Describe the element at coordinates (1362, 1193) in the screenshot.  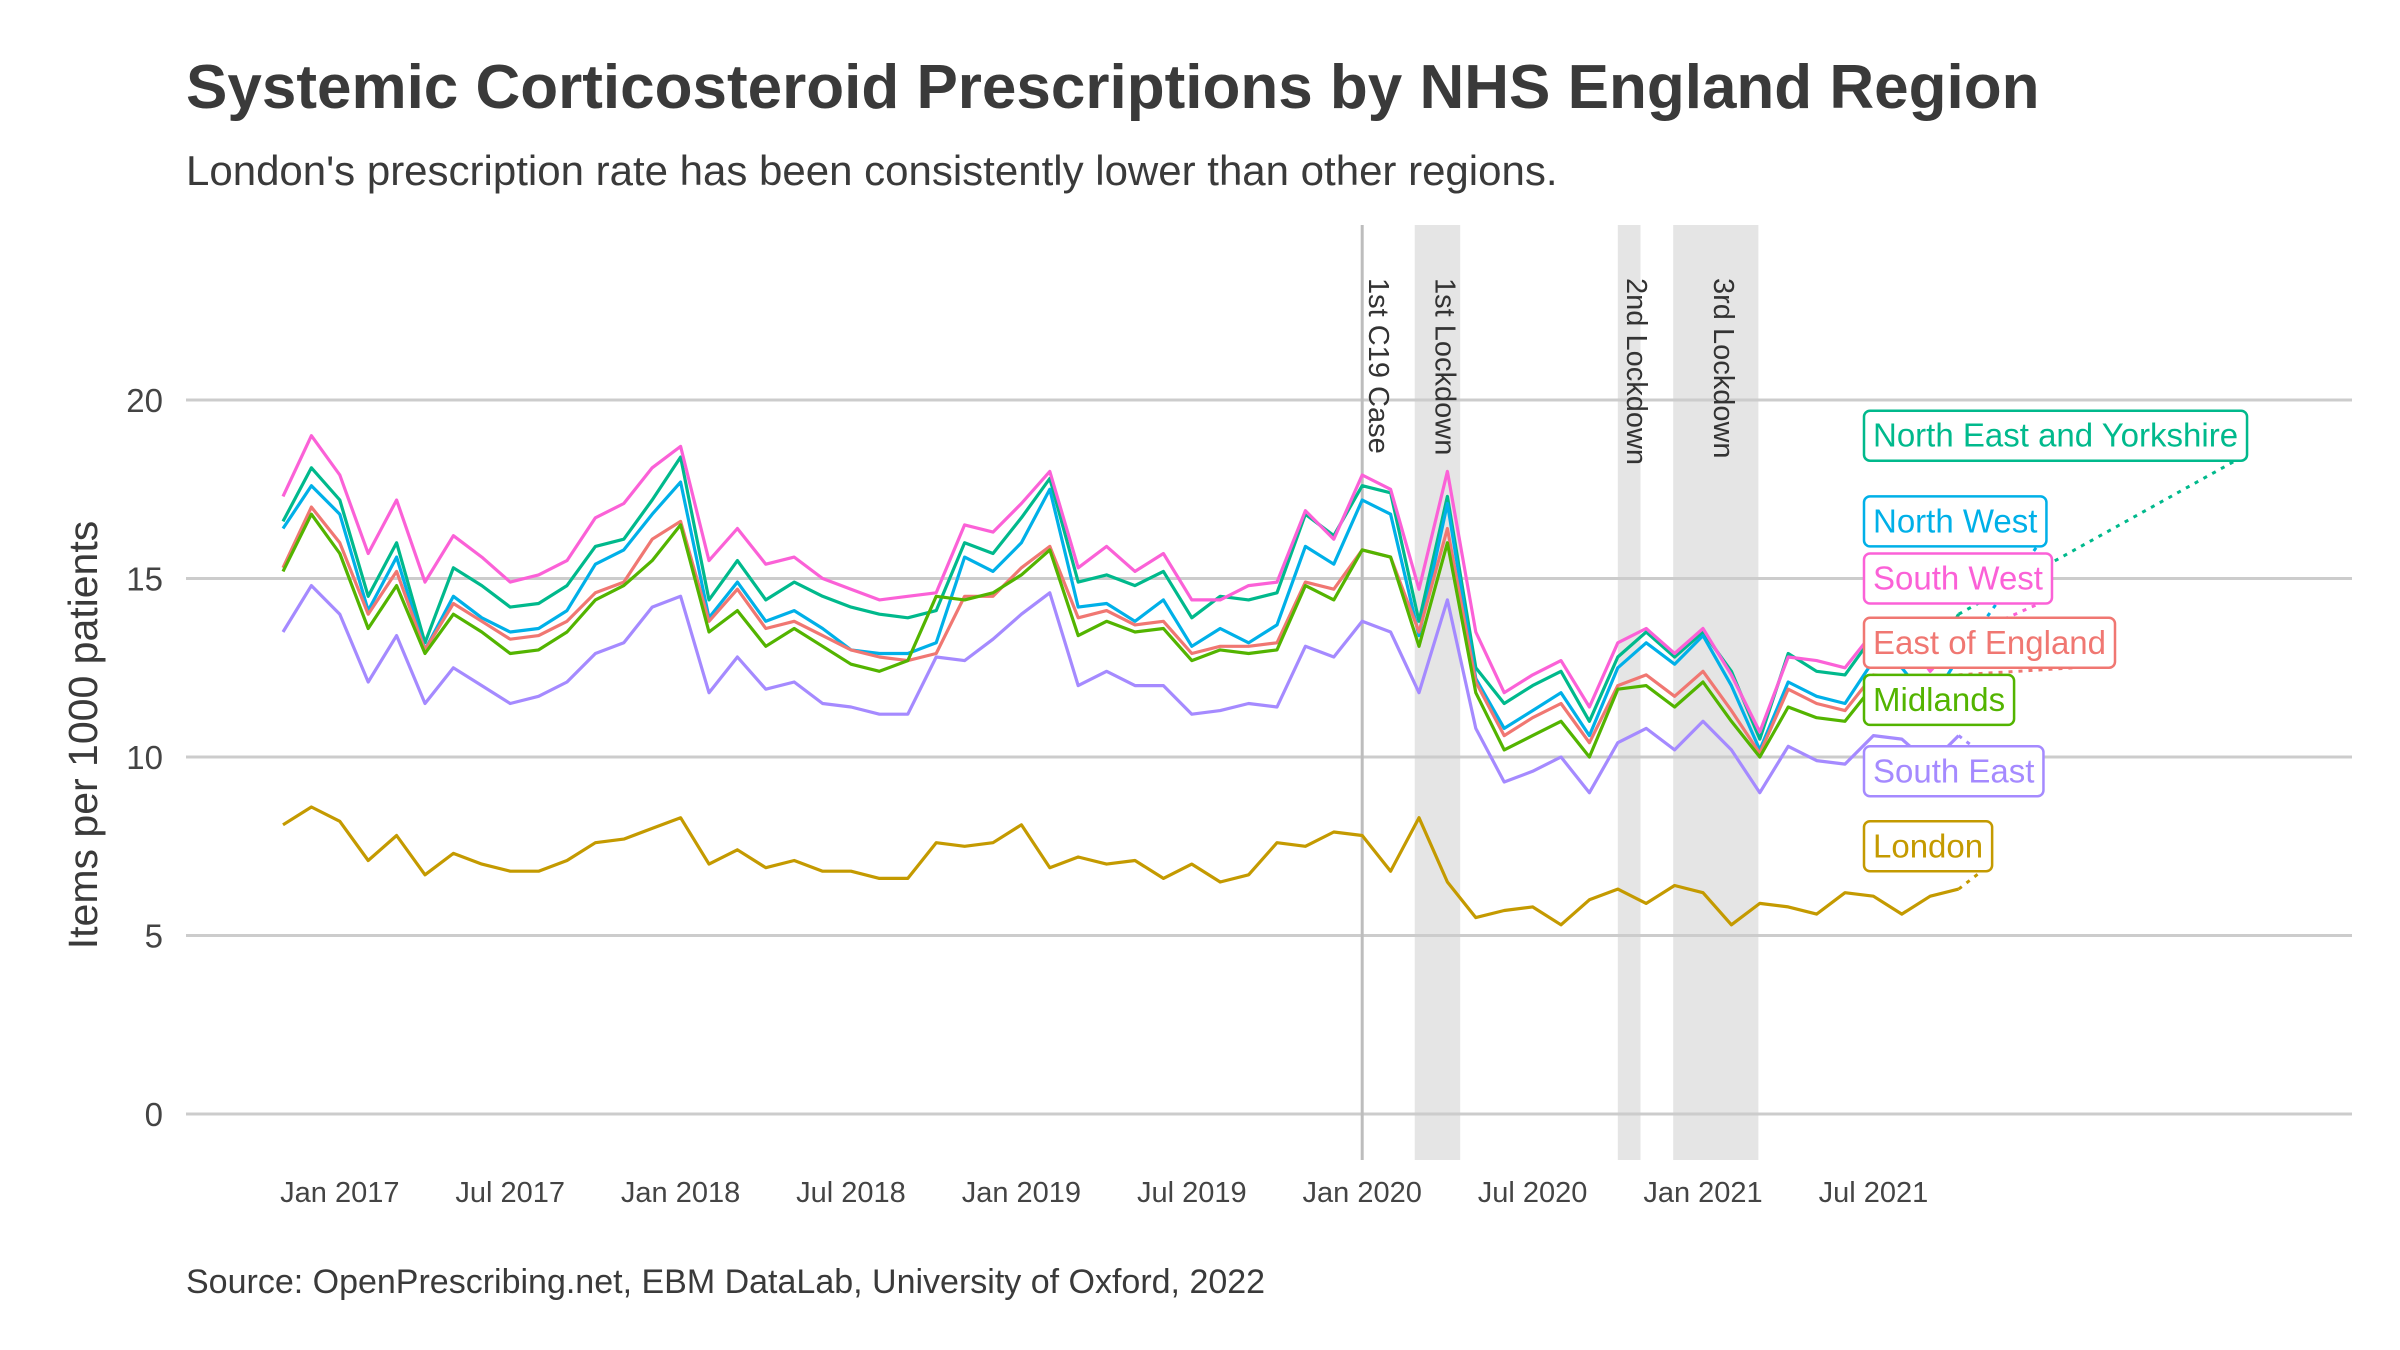
I see `x-tick-jan-2020: Jan 2020` at that location.